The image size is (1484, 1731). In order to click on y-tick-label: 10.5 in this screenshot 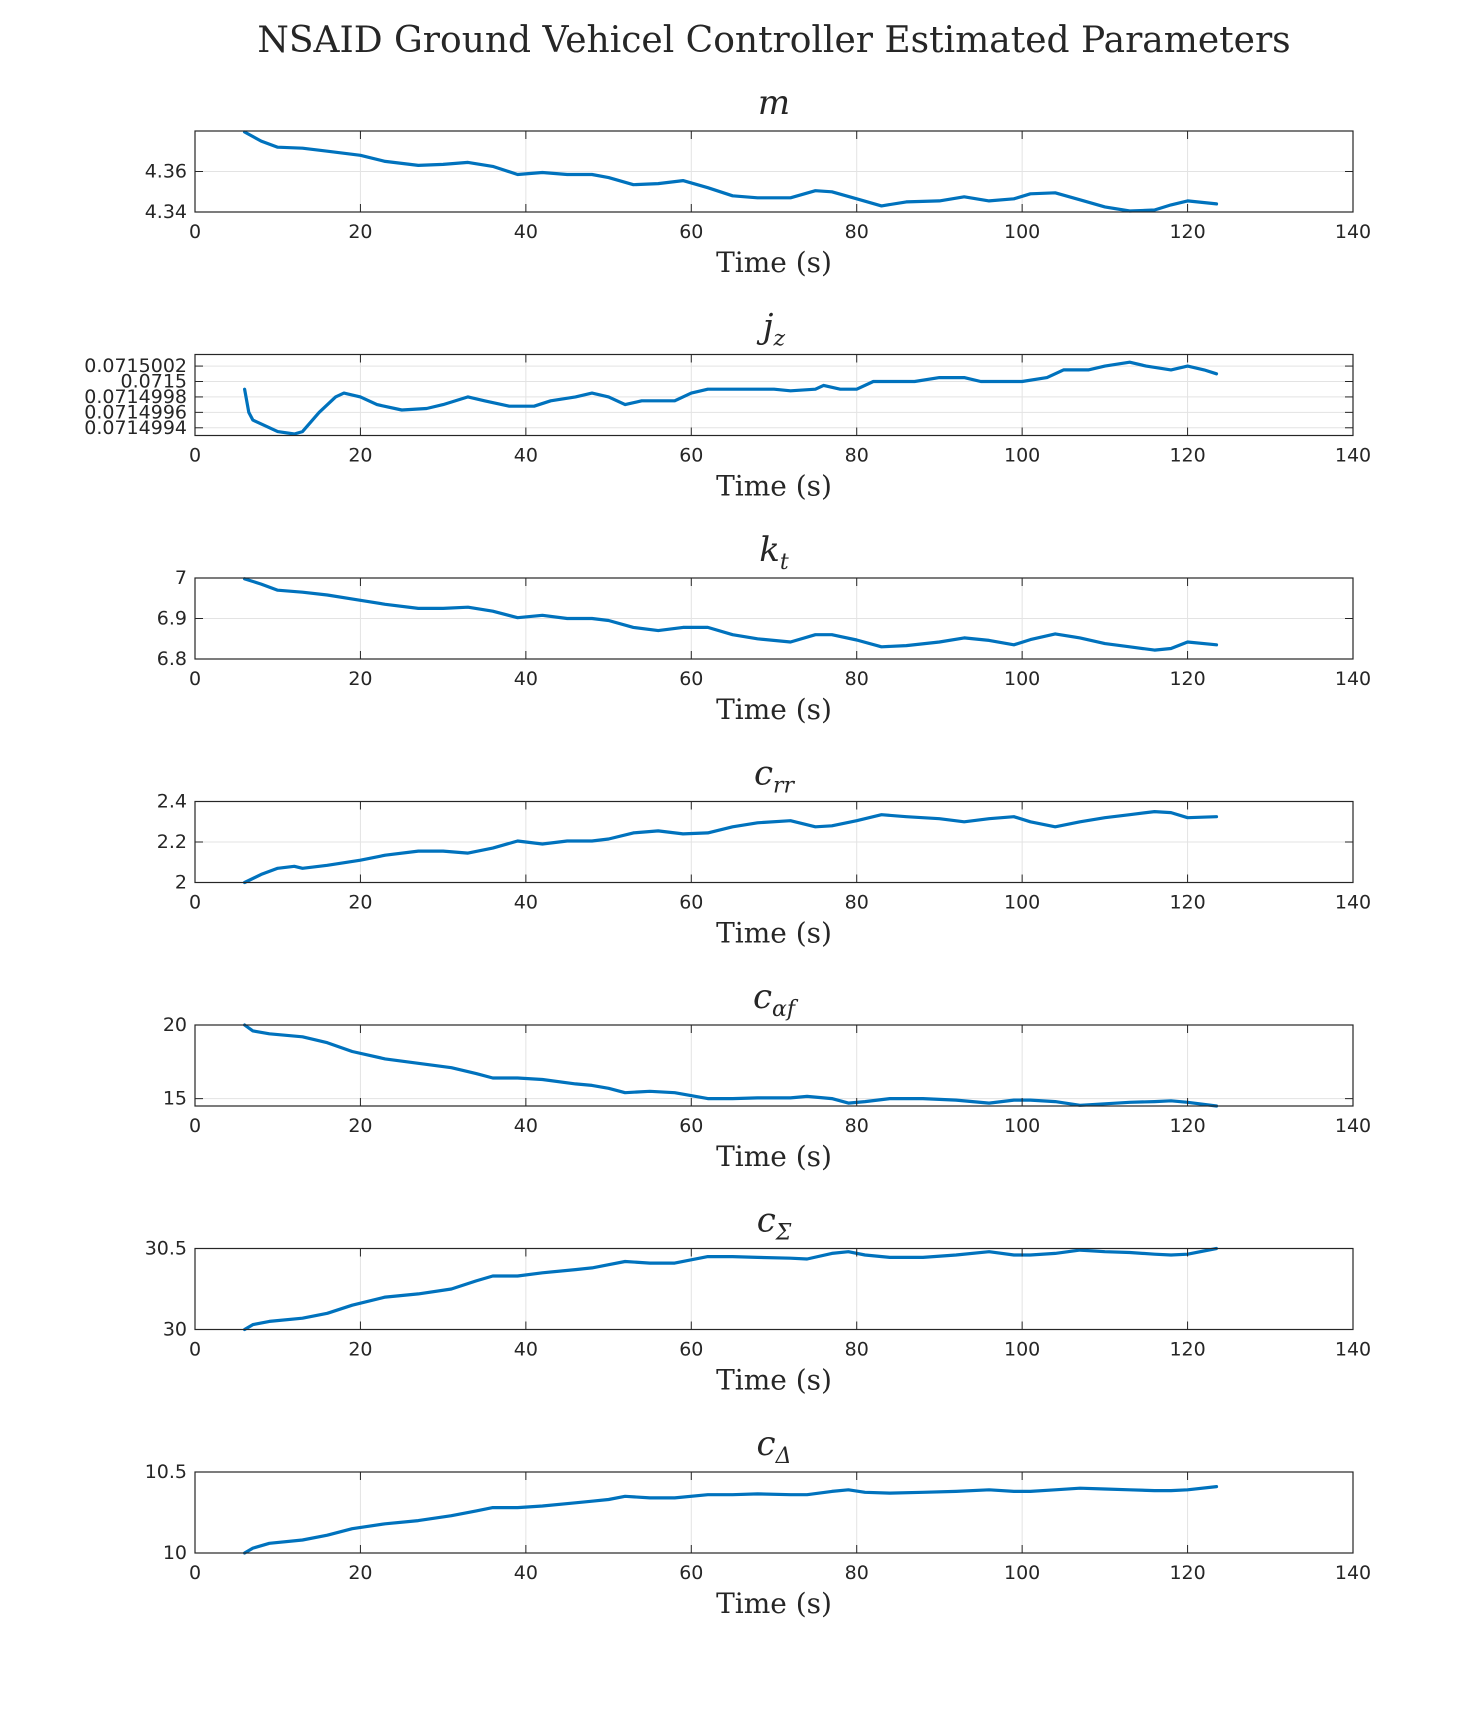, I will do `click(166, 1472)`.